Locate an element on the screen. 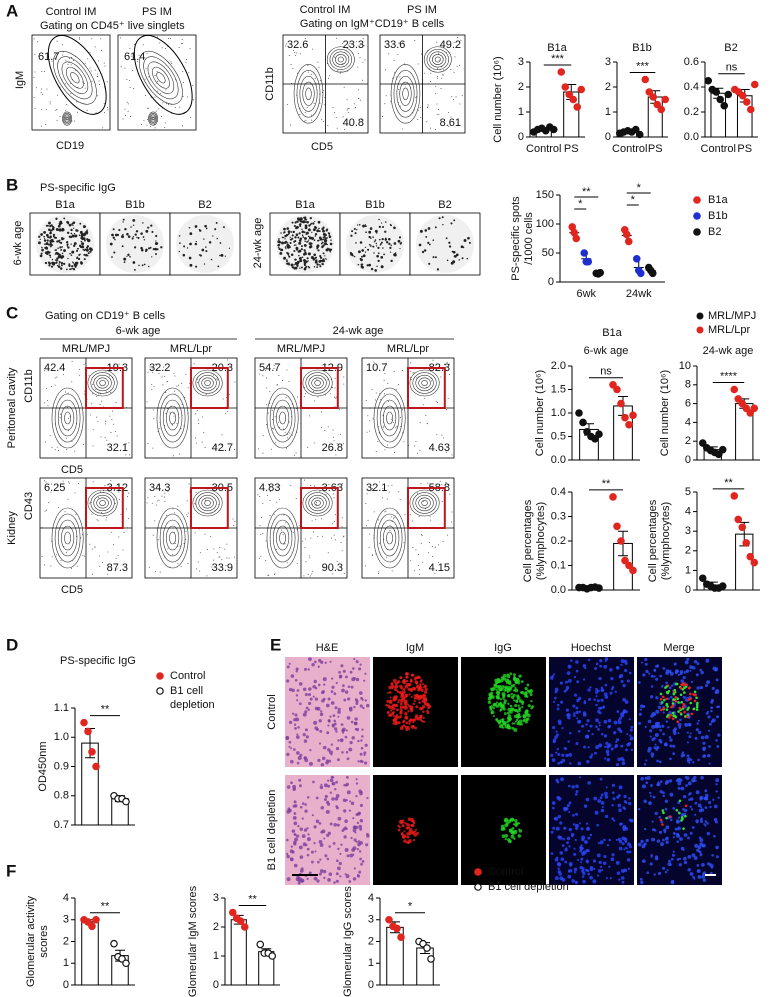 The height and width of the screenshot is (997, 782). x-tick-label: PS is located at coordinates (655, 149).